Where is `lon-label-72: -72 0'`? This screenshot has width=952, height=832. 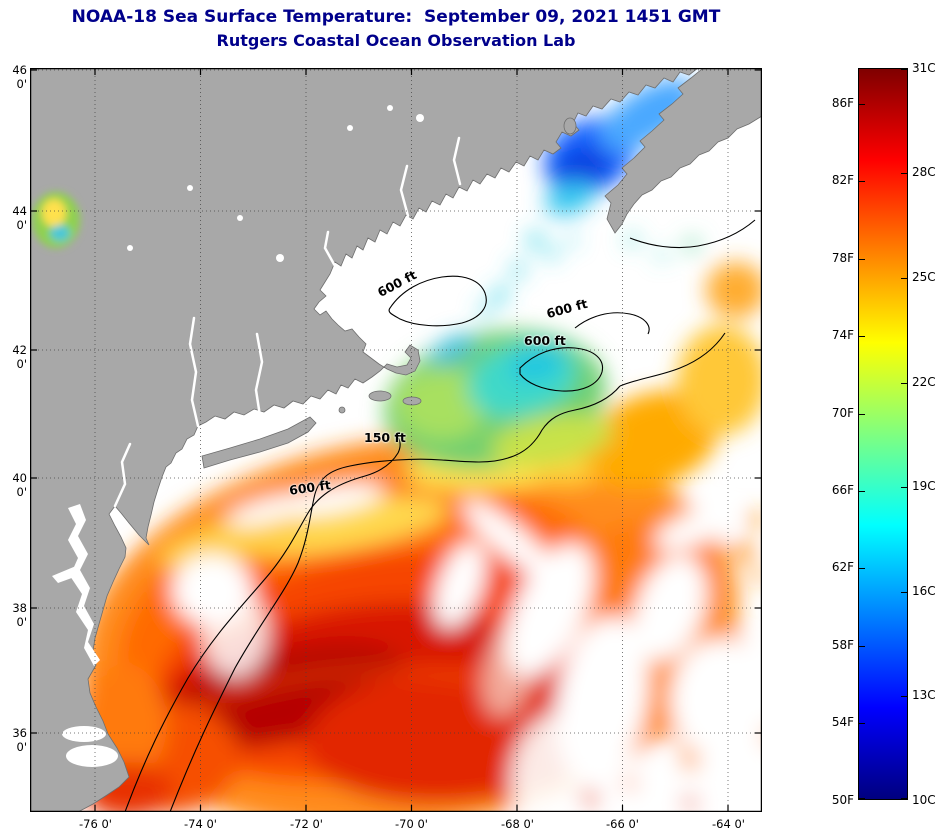 lon-label-72: -72 0' is located at coordinates (306, 824).